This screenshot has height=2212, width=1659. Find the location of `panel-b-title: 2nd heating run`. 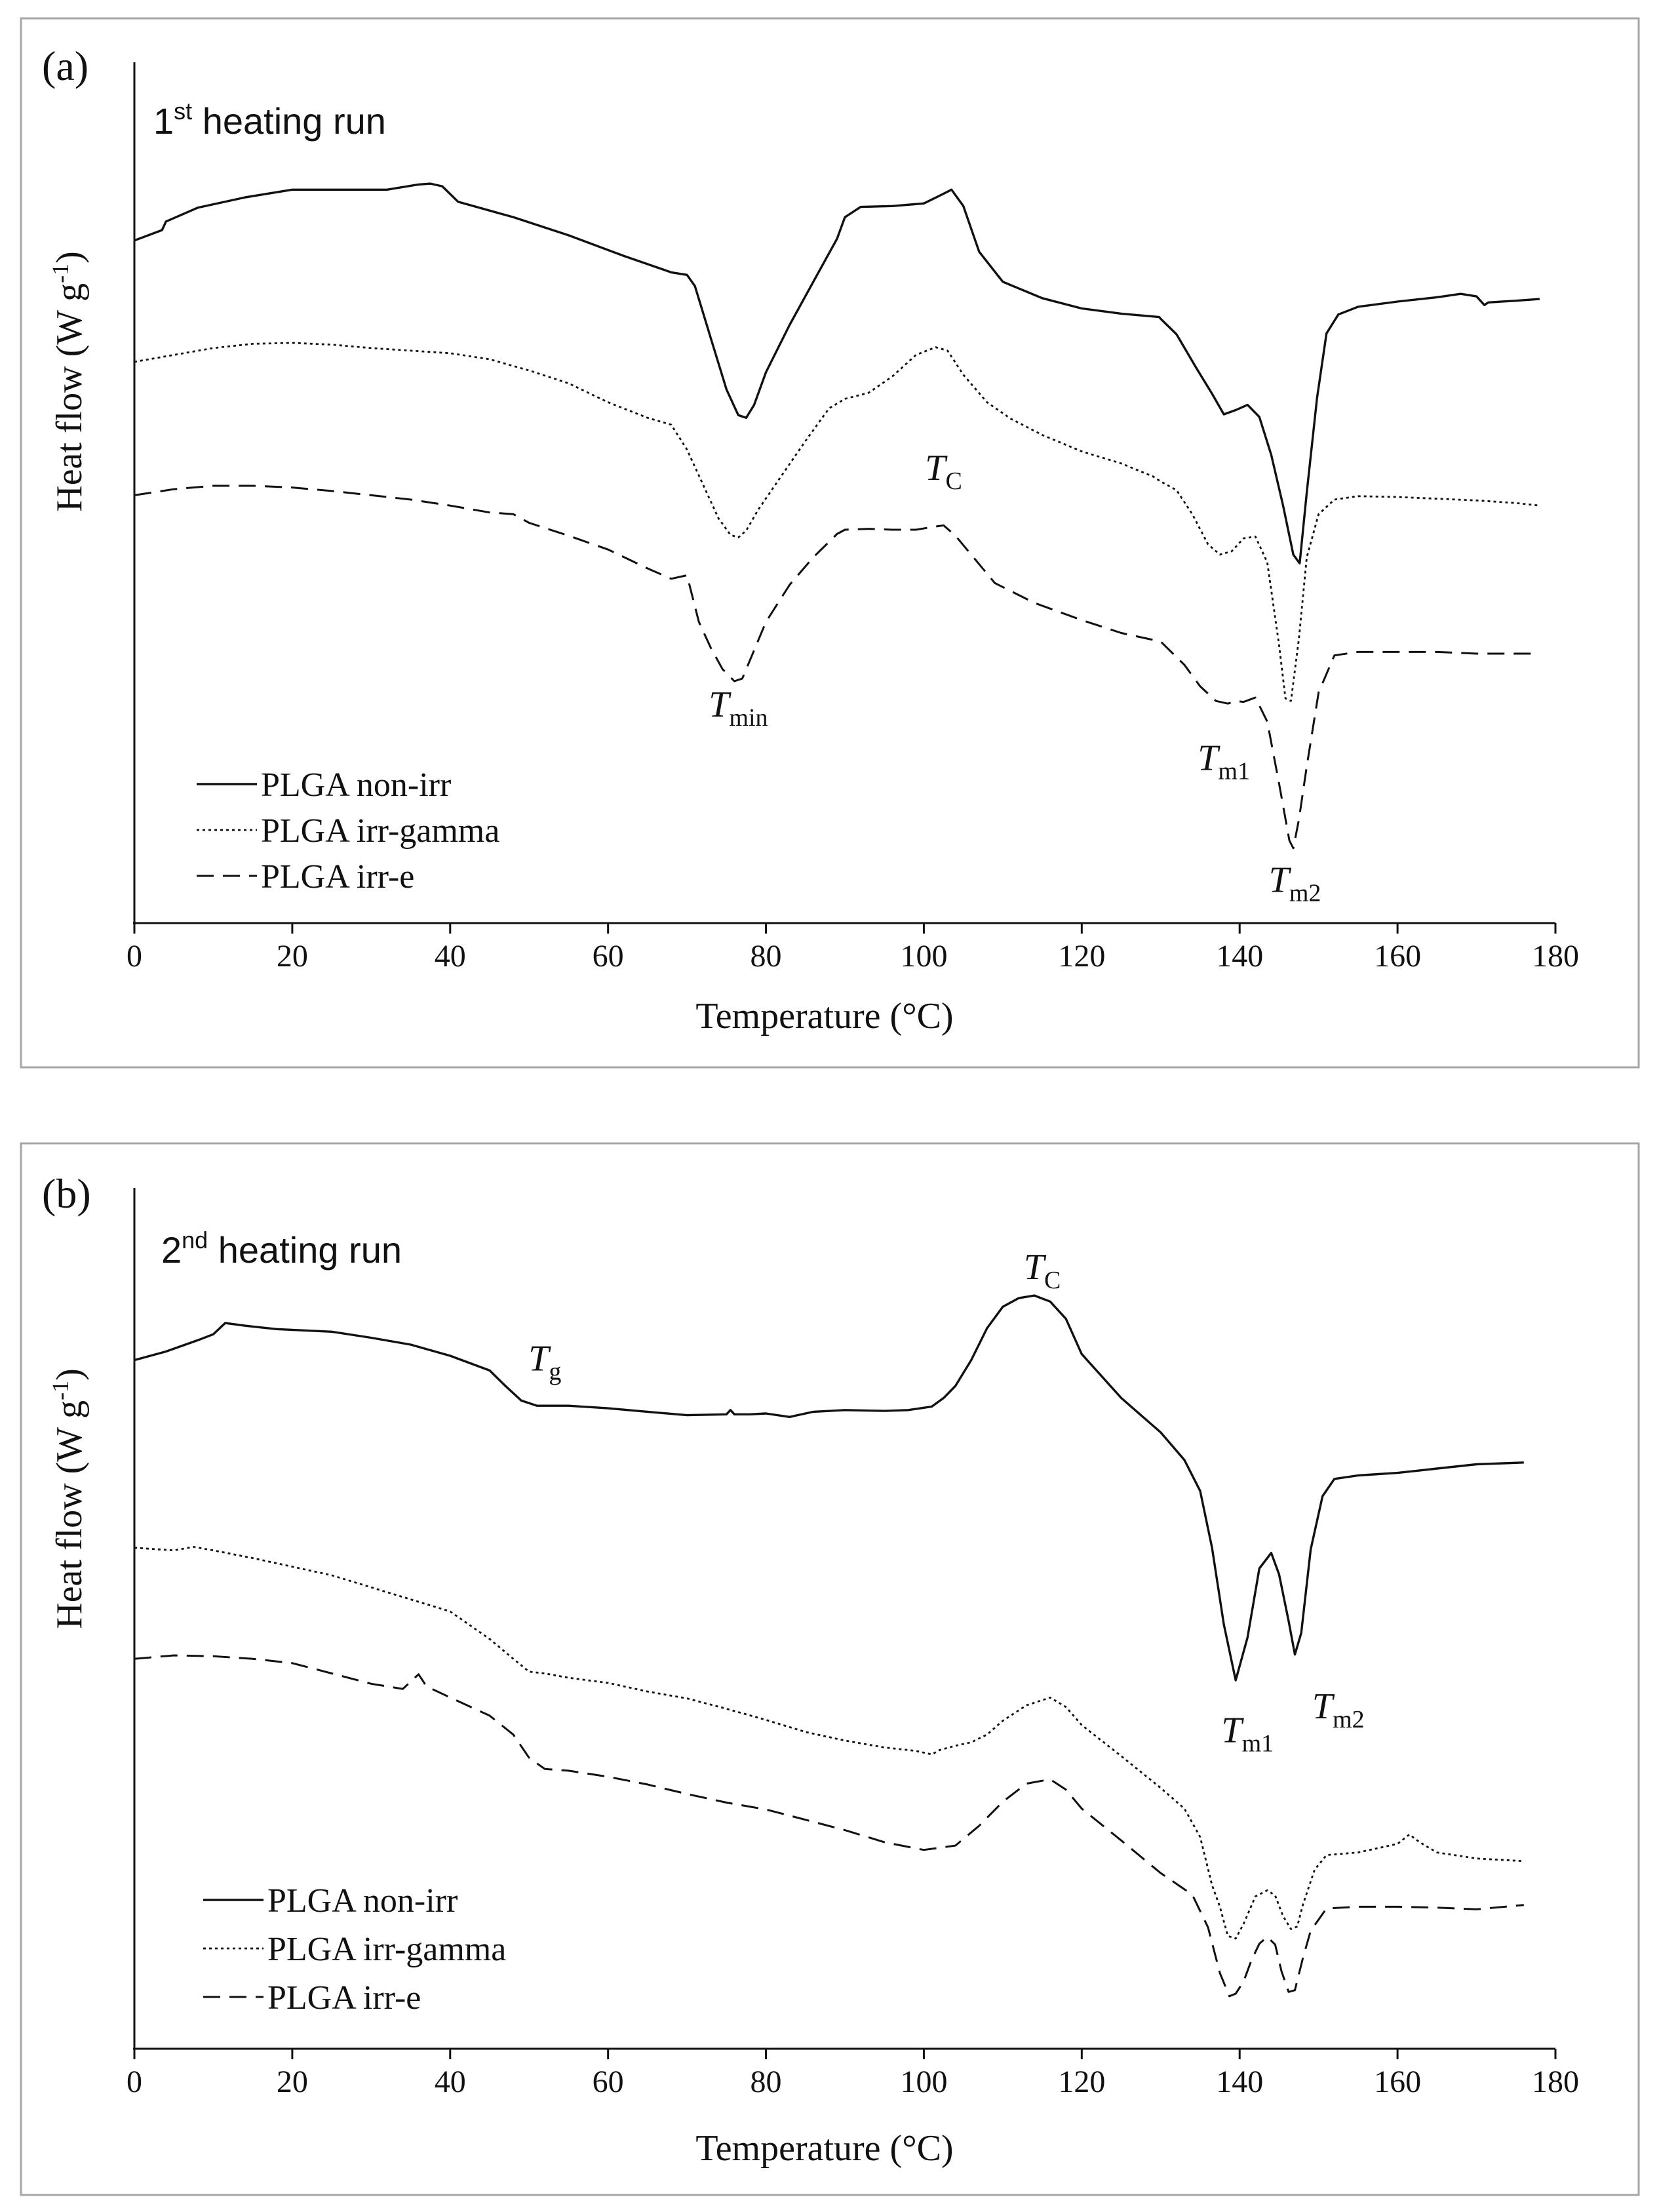

panel-b-title: 2nd heating run is located at coordinates (281, 1249).